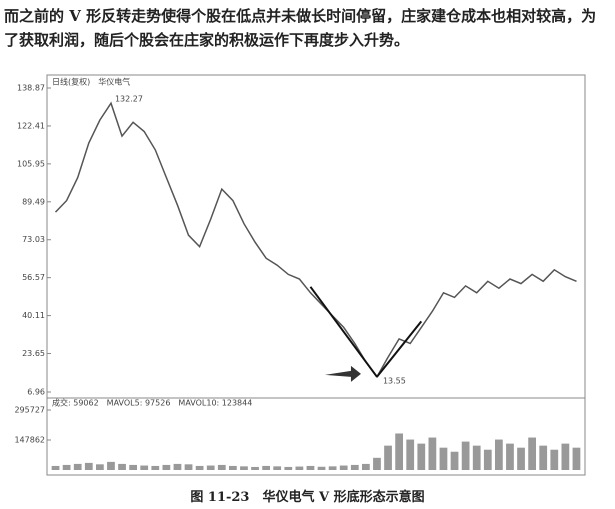  What do you see at coordinates (31, 163) in the screenshot?
I see `y-tick-label: 105.95` at bounding box center [31, 163].